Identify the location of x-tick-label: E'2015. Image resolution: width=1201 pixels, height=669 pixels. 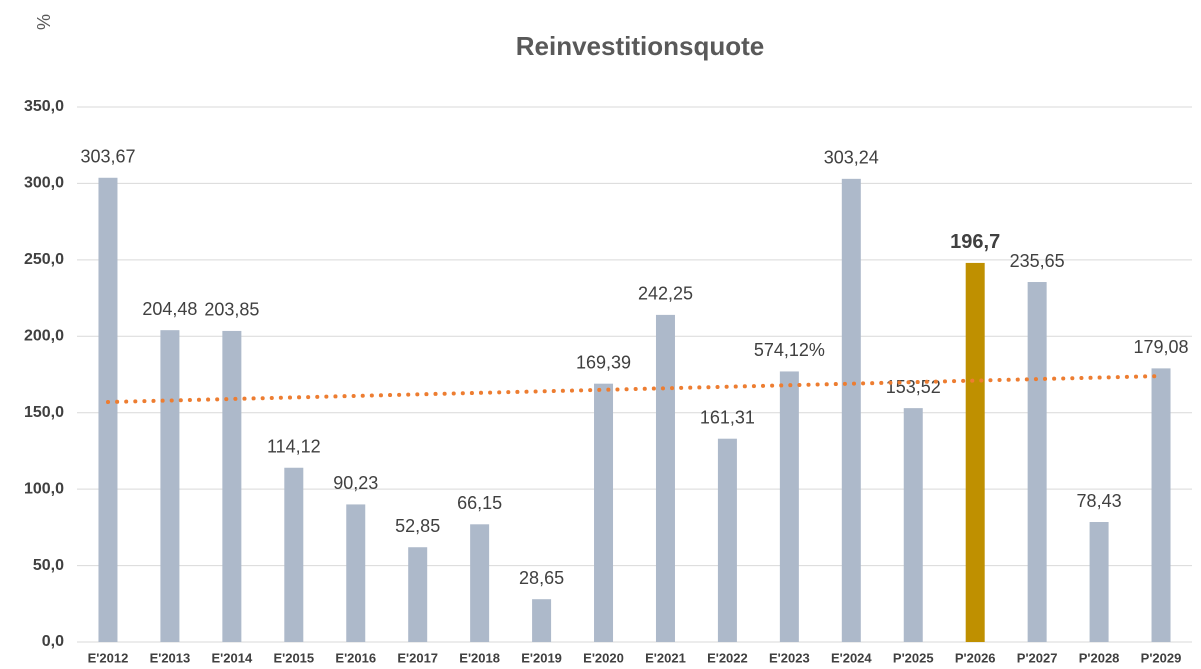
(293, 657).